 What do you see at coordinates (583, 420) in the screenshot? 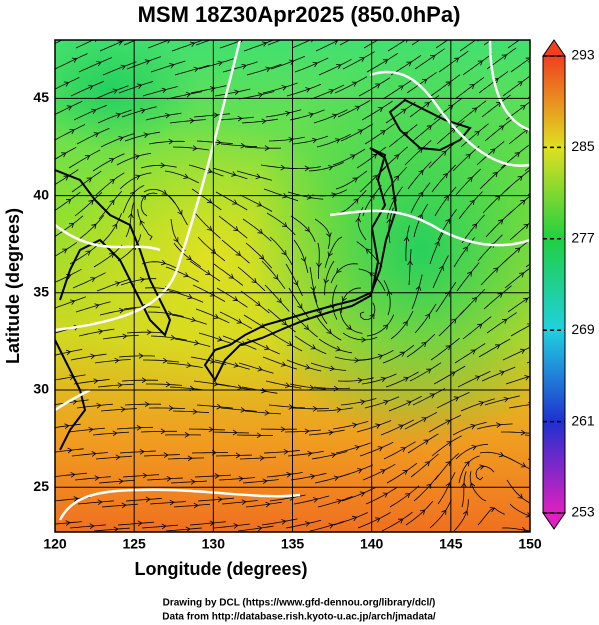
I see `colorbar-tick-label: 261` at bounding box center [583, 420].